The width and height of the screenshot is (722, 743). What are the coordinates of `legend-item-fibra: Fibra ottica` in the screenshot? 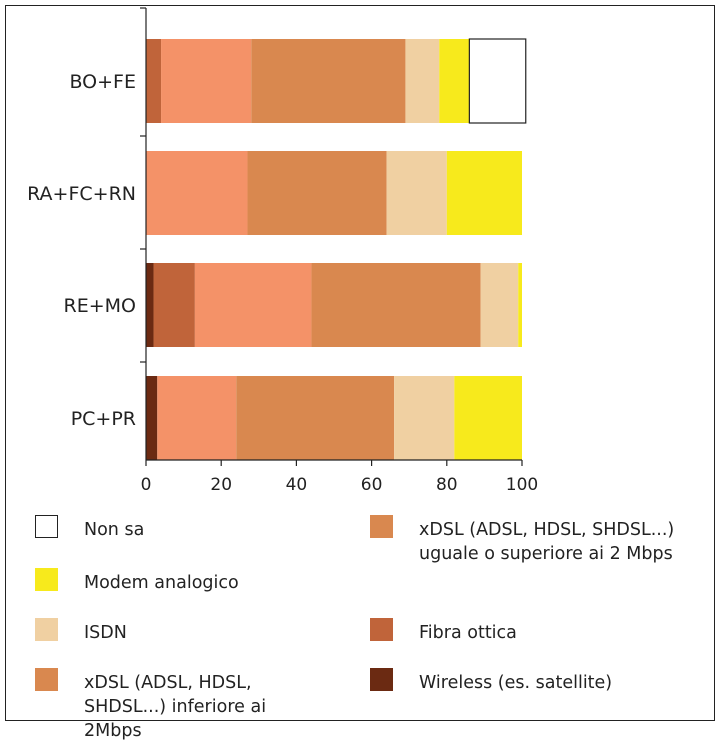 It's located at (535, 631).